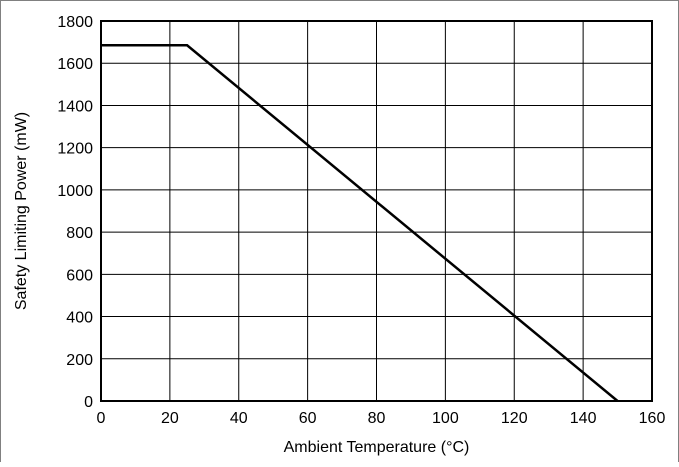 This screenshot has width=679, height=467. I want to click on x-tick-label: 160, so click(652, 418).